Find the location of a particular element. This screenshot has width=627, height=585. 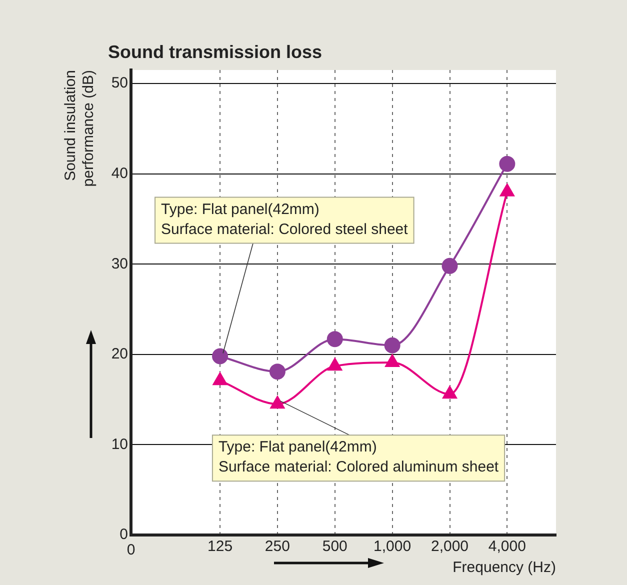

annotation: Type: Flat panel(42mm) Surface material: Colored aluminum sheet is located at coordinates (359, 457).